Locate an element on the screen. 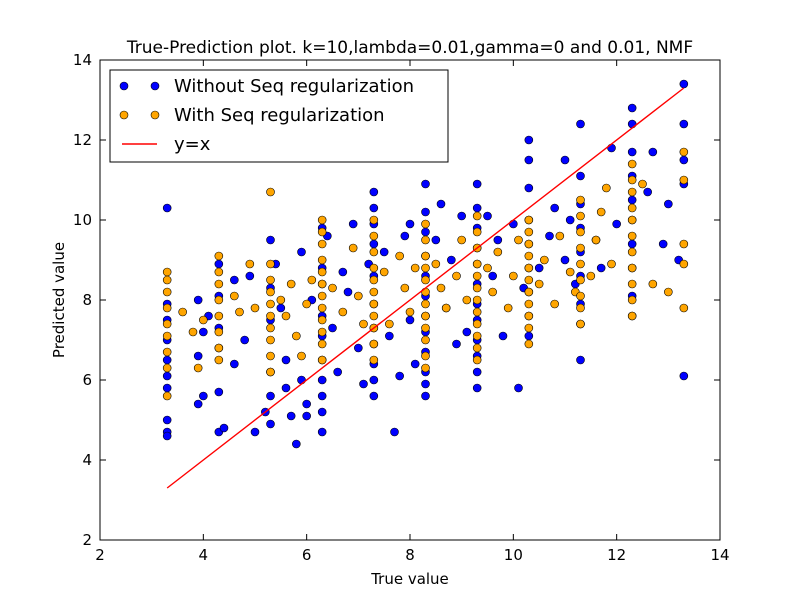 This screenshot has height=600, width=800. x-tick-label: 8 is located at coordinates (410, 555).